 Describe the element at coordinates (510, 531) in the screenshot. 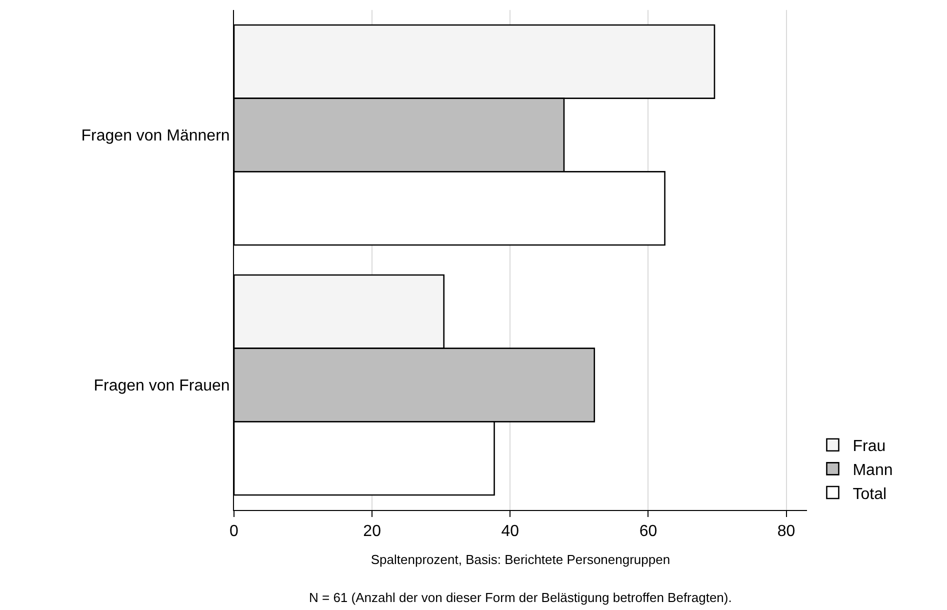

I see `x-tick-label: 40` at that location.